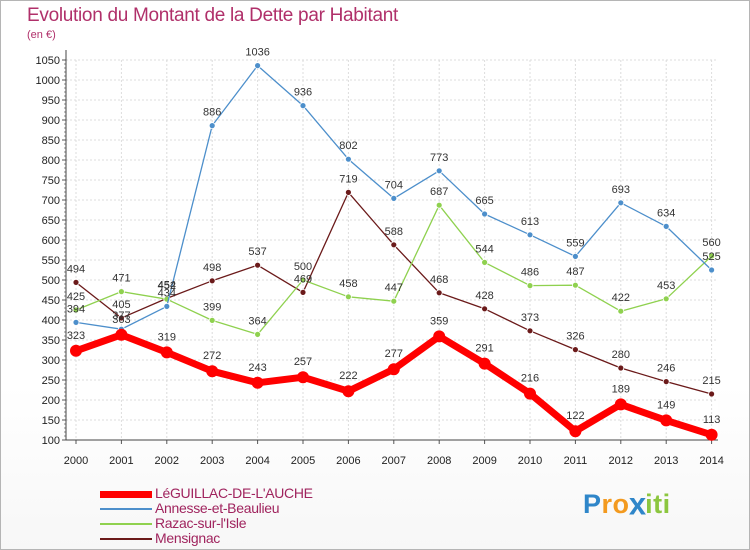 This screenshot has width=750, height=550. I want to click on x-tick-label: 2004, so click(257, 461).